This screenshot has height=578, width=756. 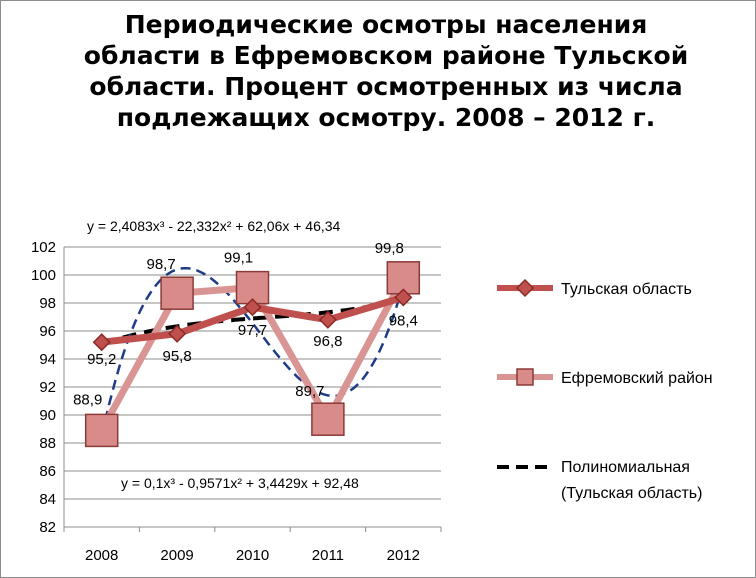 I want to click on legend-label-tula: Тульская область, so click(x=626, y=289).